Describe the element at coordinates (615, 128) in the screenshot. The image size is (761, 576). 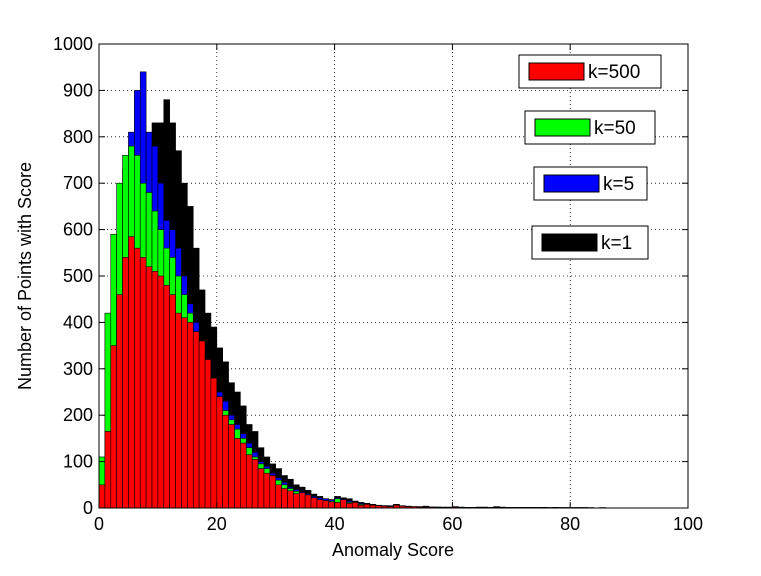
I see `legend-label: k=50` at that location.